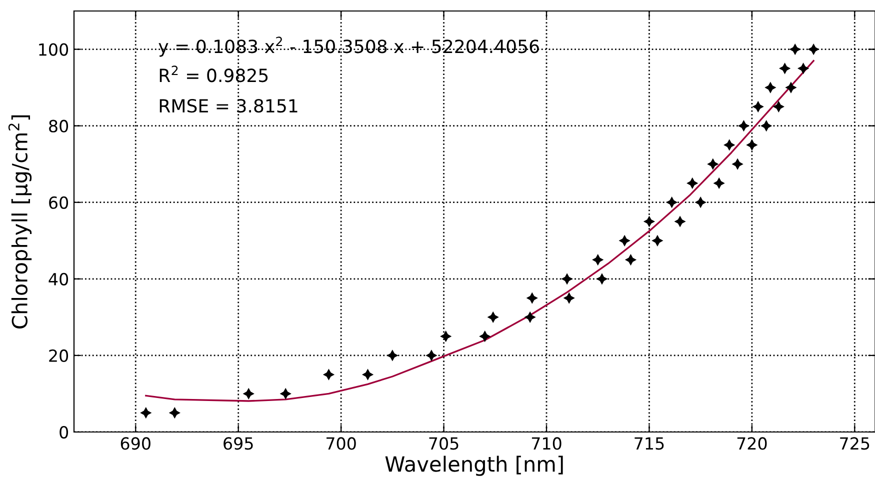 The width and height of the screenshot is (875, 484). I want to click on x-tick-label: 695, so click(238, 443).